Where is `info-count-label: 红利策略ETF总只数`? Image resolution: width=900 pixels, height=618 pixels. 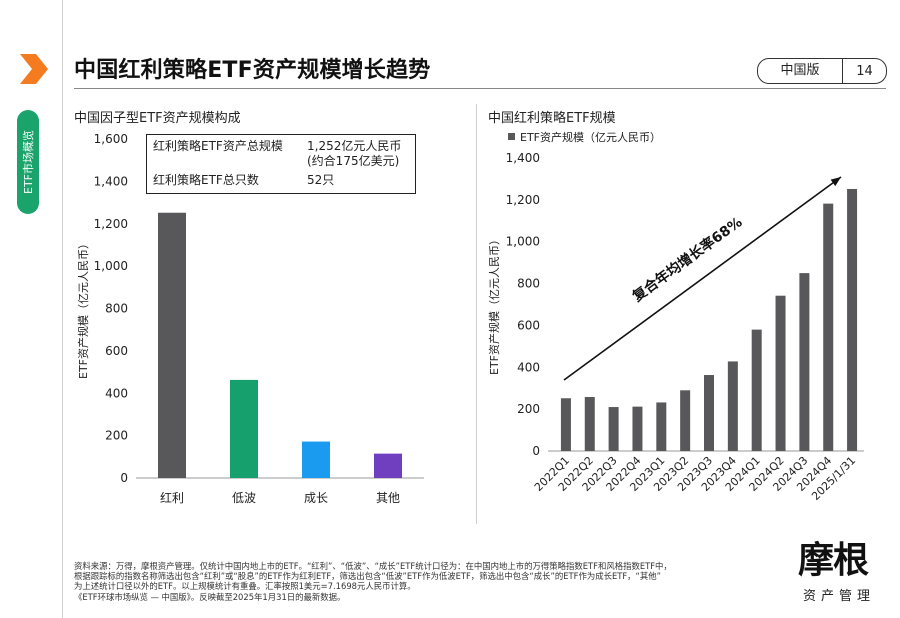 info-count-label: 红利策略ETF总只数 is located at coordinates (206, 180).